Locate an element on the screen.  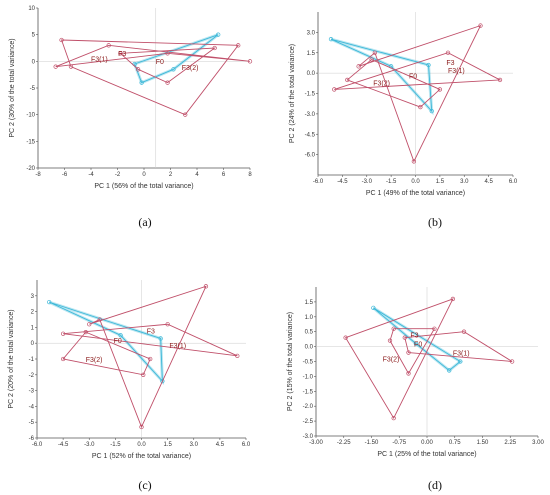
x-tick-label: 0.75 is located at coordinates (455, 443).